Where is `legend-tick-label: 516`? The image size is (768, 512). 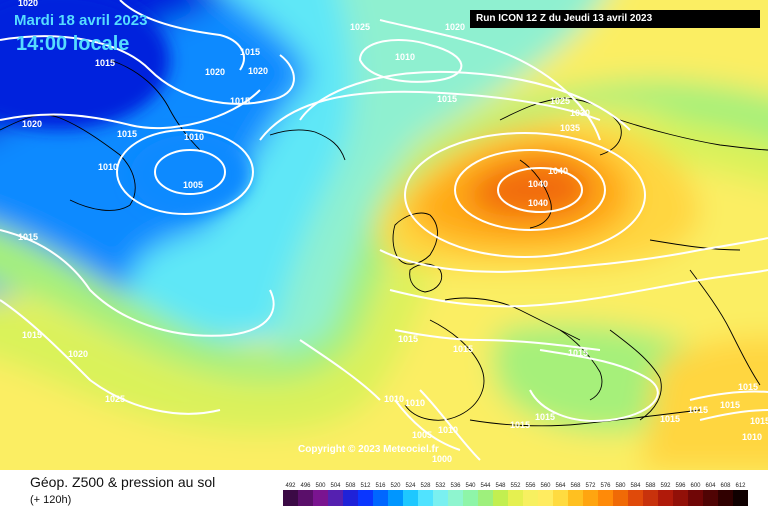
legend-tick-label: 516 is located at coordinates (380, 486).